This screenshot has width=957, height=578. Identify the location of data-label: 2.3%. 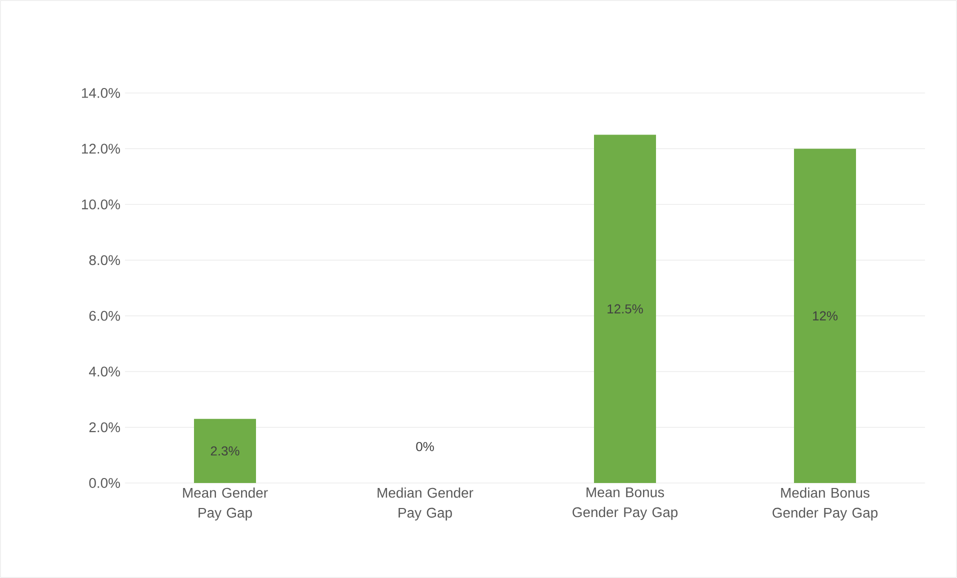
(225, 451).